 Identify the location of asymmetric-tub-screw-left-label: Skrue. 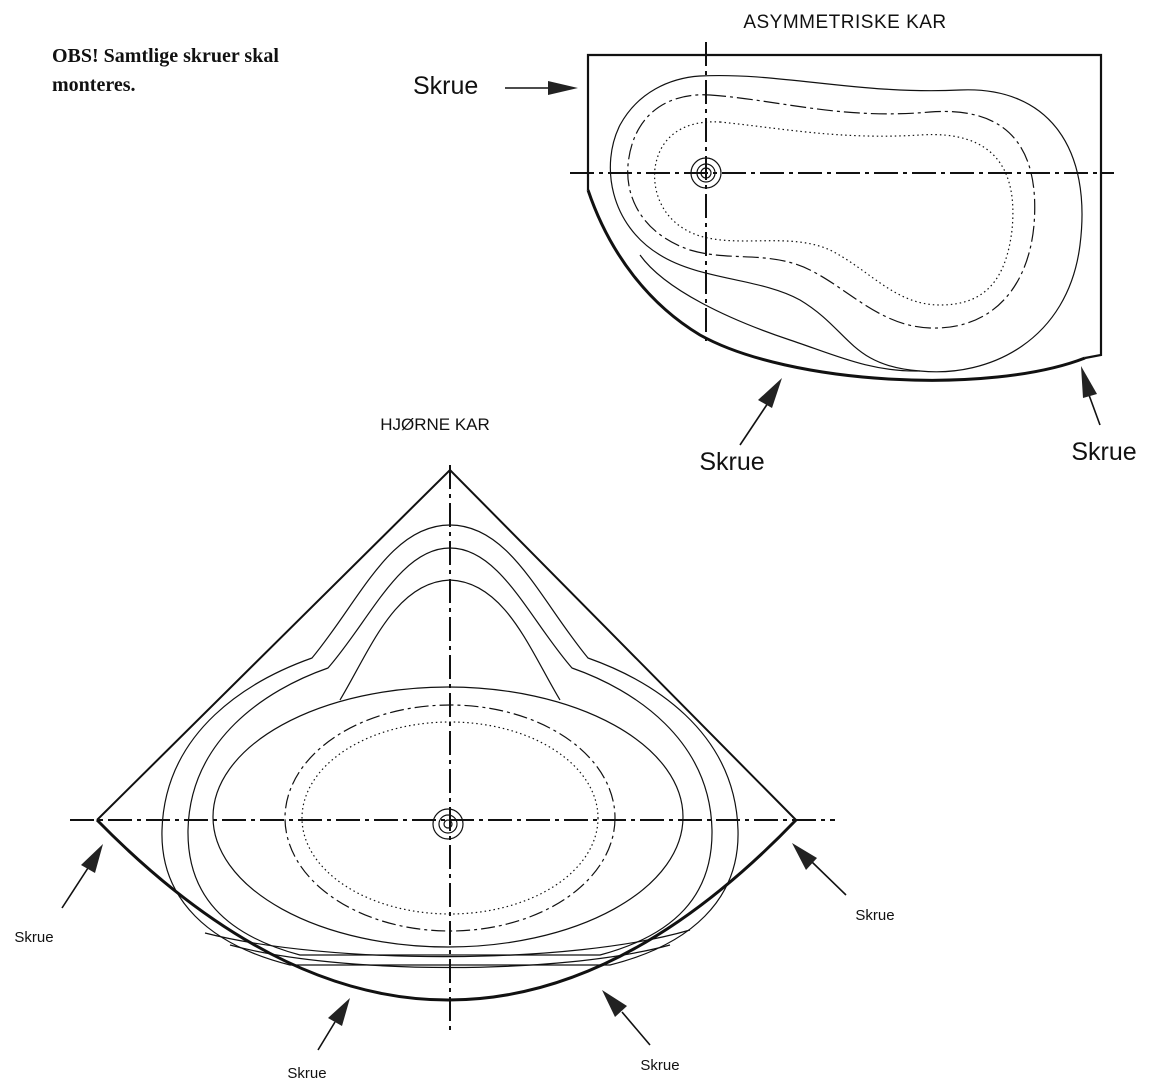
(445, 86).